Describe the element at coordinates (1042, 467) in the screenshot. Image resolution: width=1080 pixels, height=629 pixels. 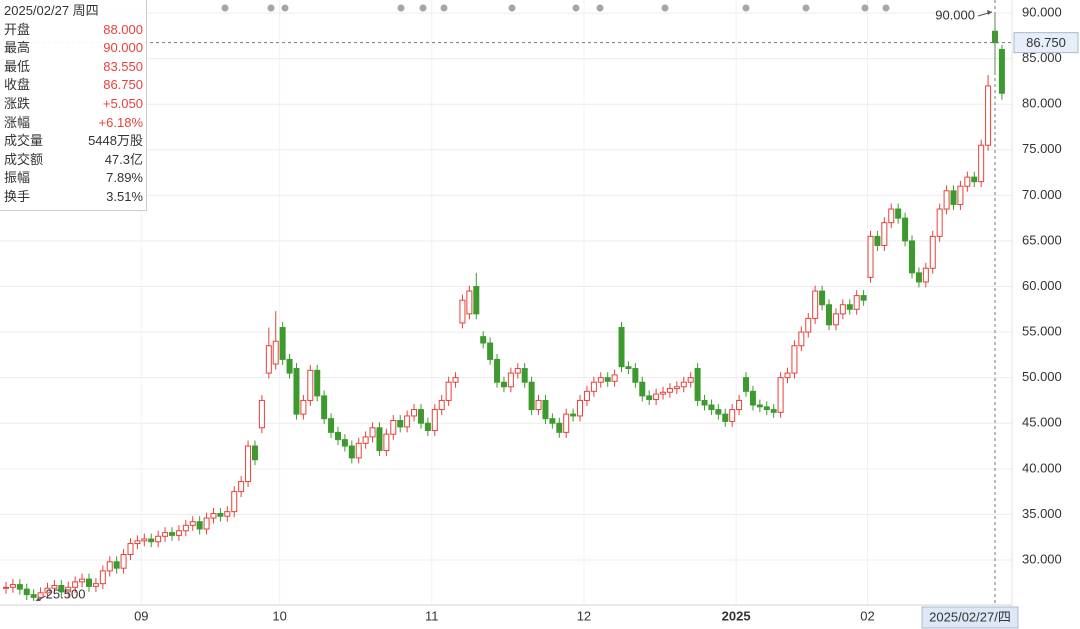
I see `y-tick-label: 40.000` at that location.